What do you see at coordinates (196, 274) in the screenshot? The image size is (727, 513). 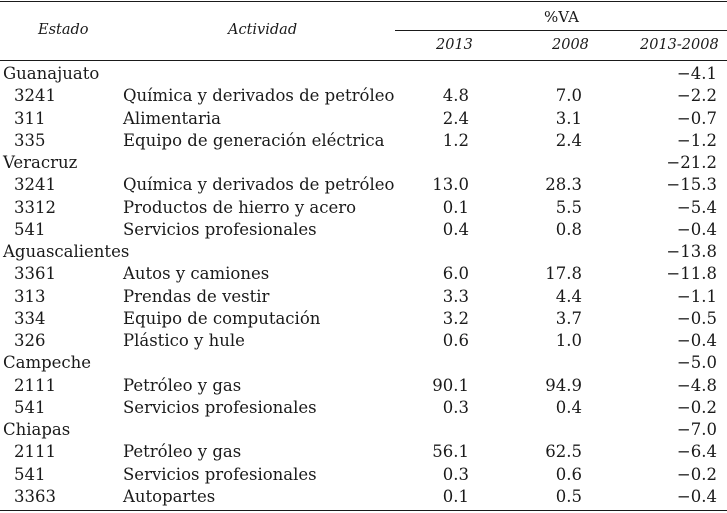 I see `activity-name: Autos y camiones` at bounding box center [196, 274].